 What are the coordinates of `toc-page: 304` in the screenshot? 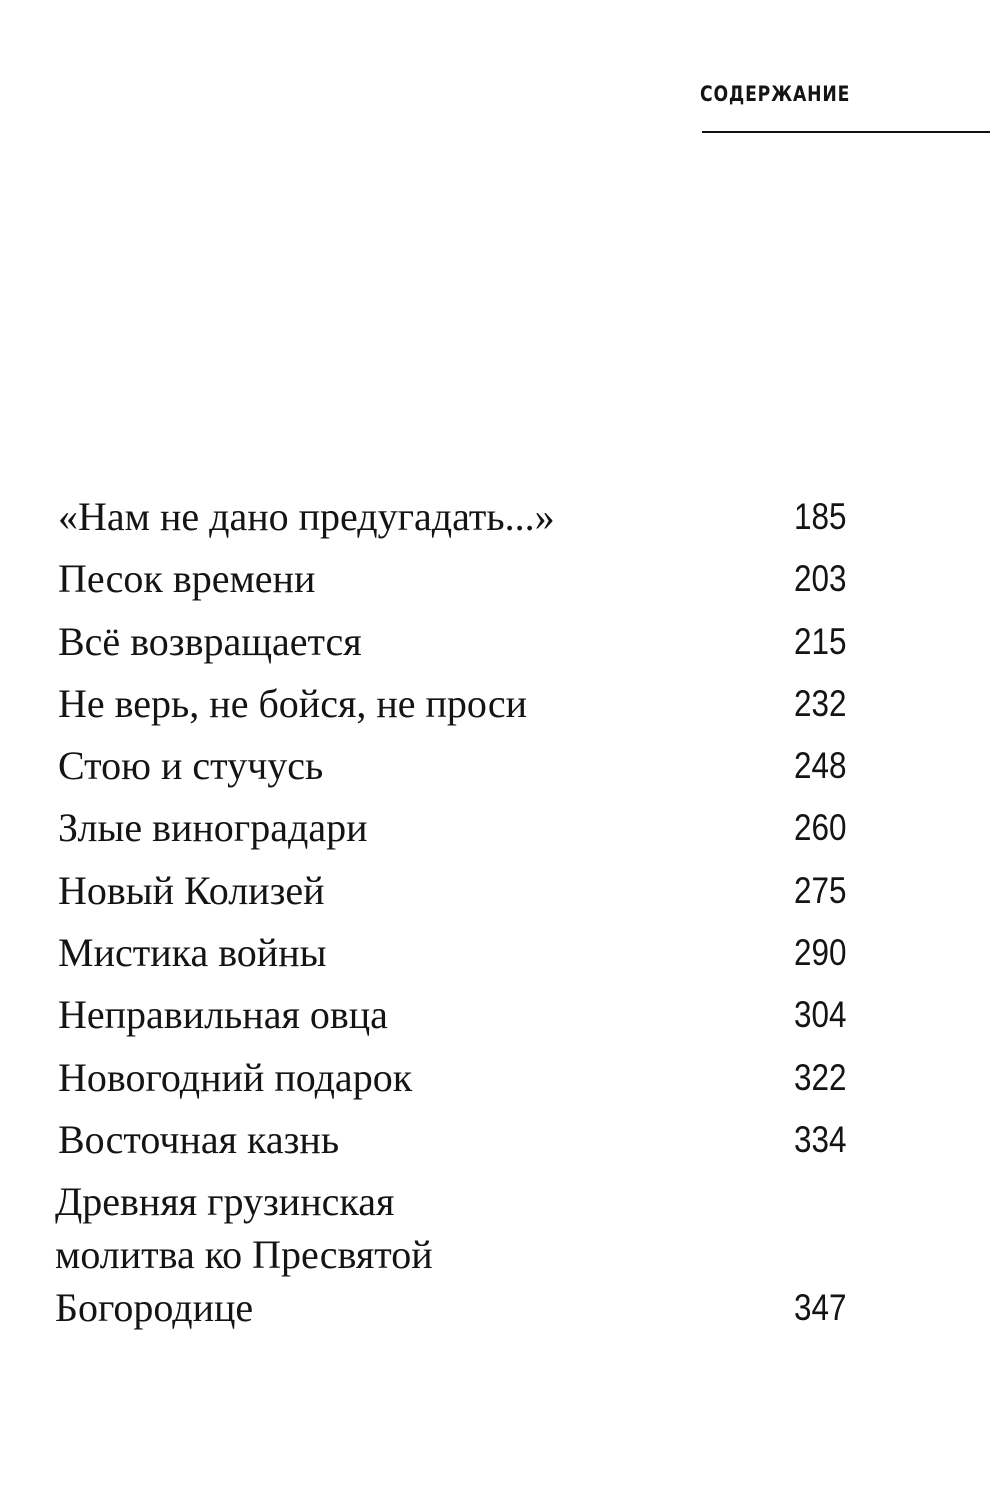 It's located at (820, 1015).